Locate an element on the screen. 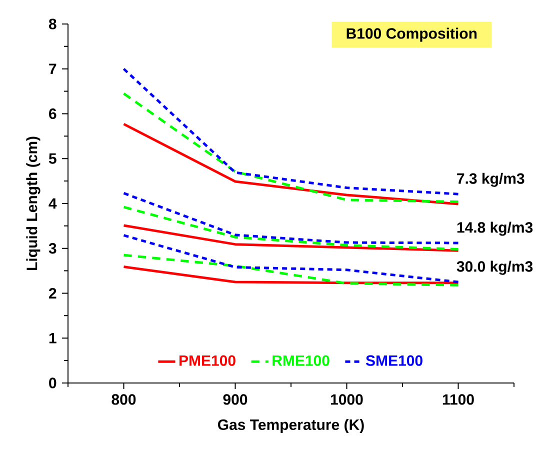 The image size is (558, 456). chart-title: B100 Composition is located at coordinates (411, 35).